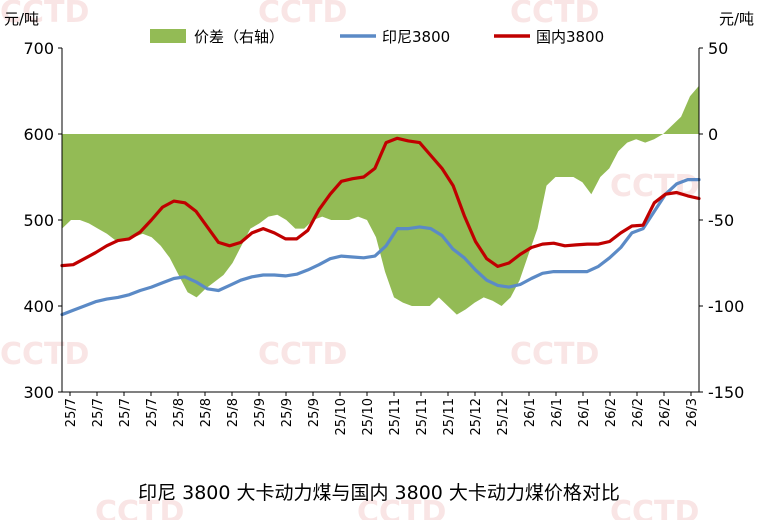 This screenshot has height=520, width=758. What do you see at coordinates (726, 306) in the screenshot?
I see `right-tick-label: -100` at bounding box center [726, 306].